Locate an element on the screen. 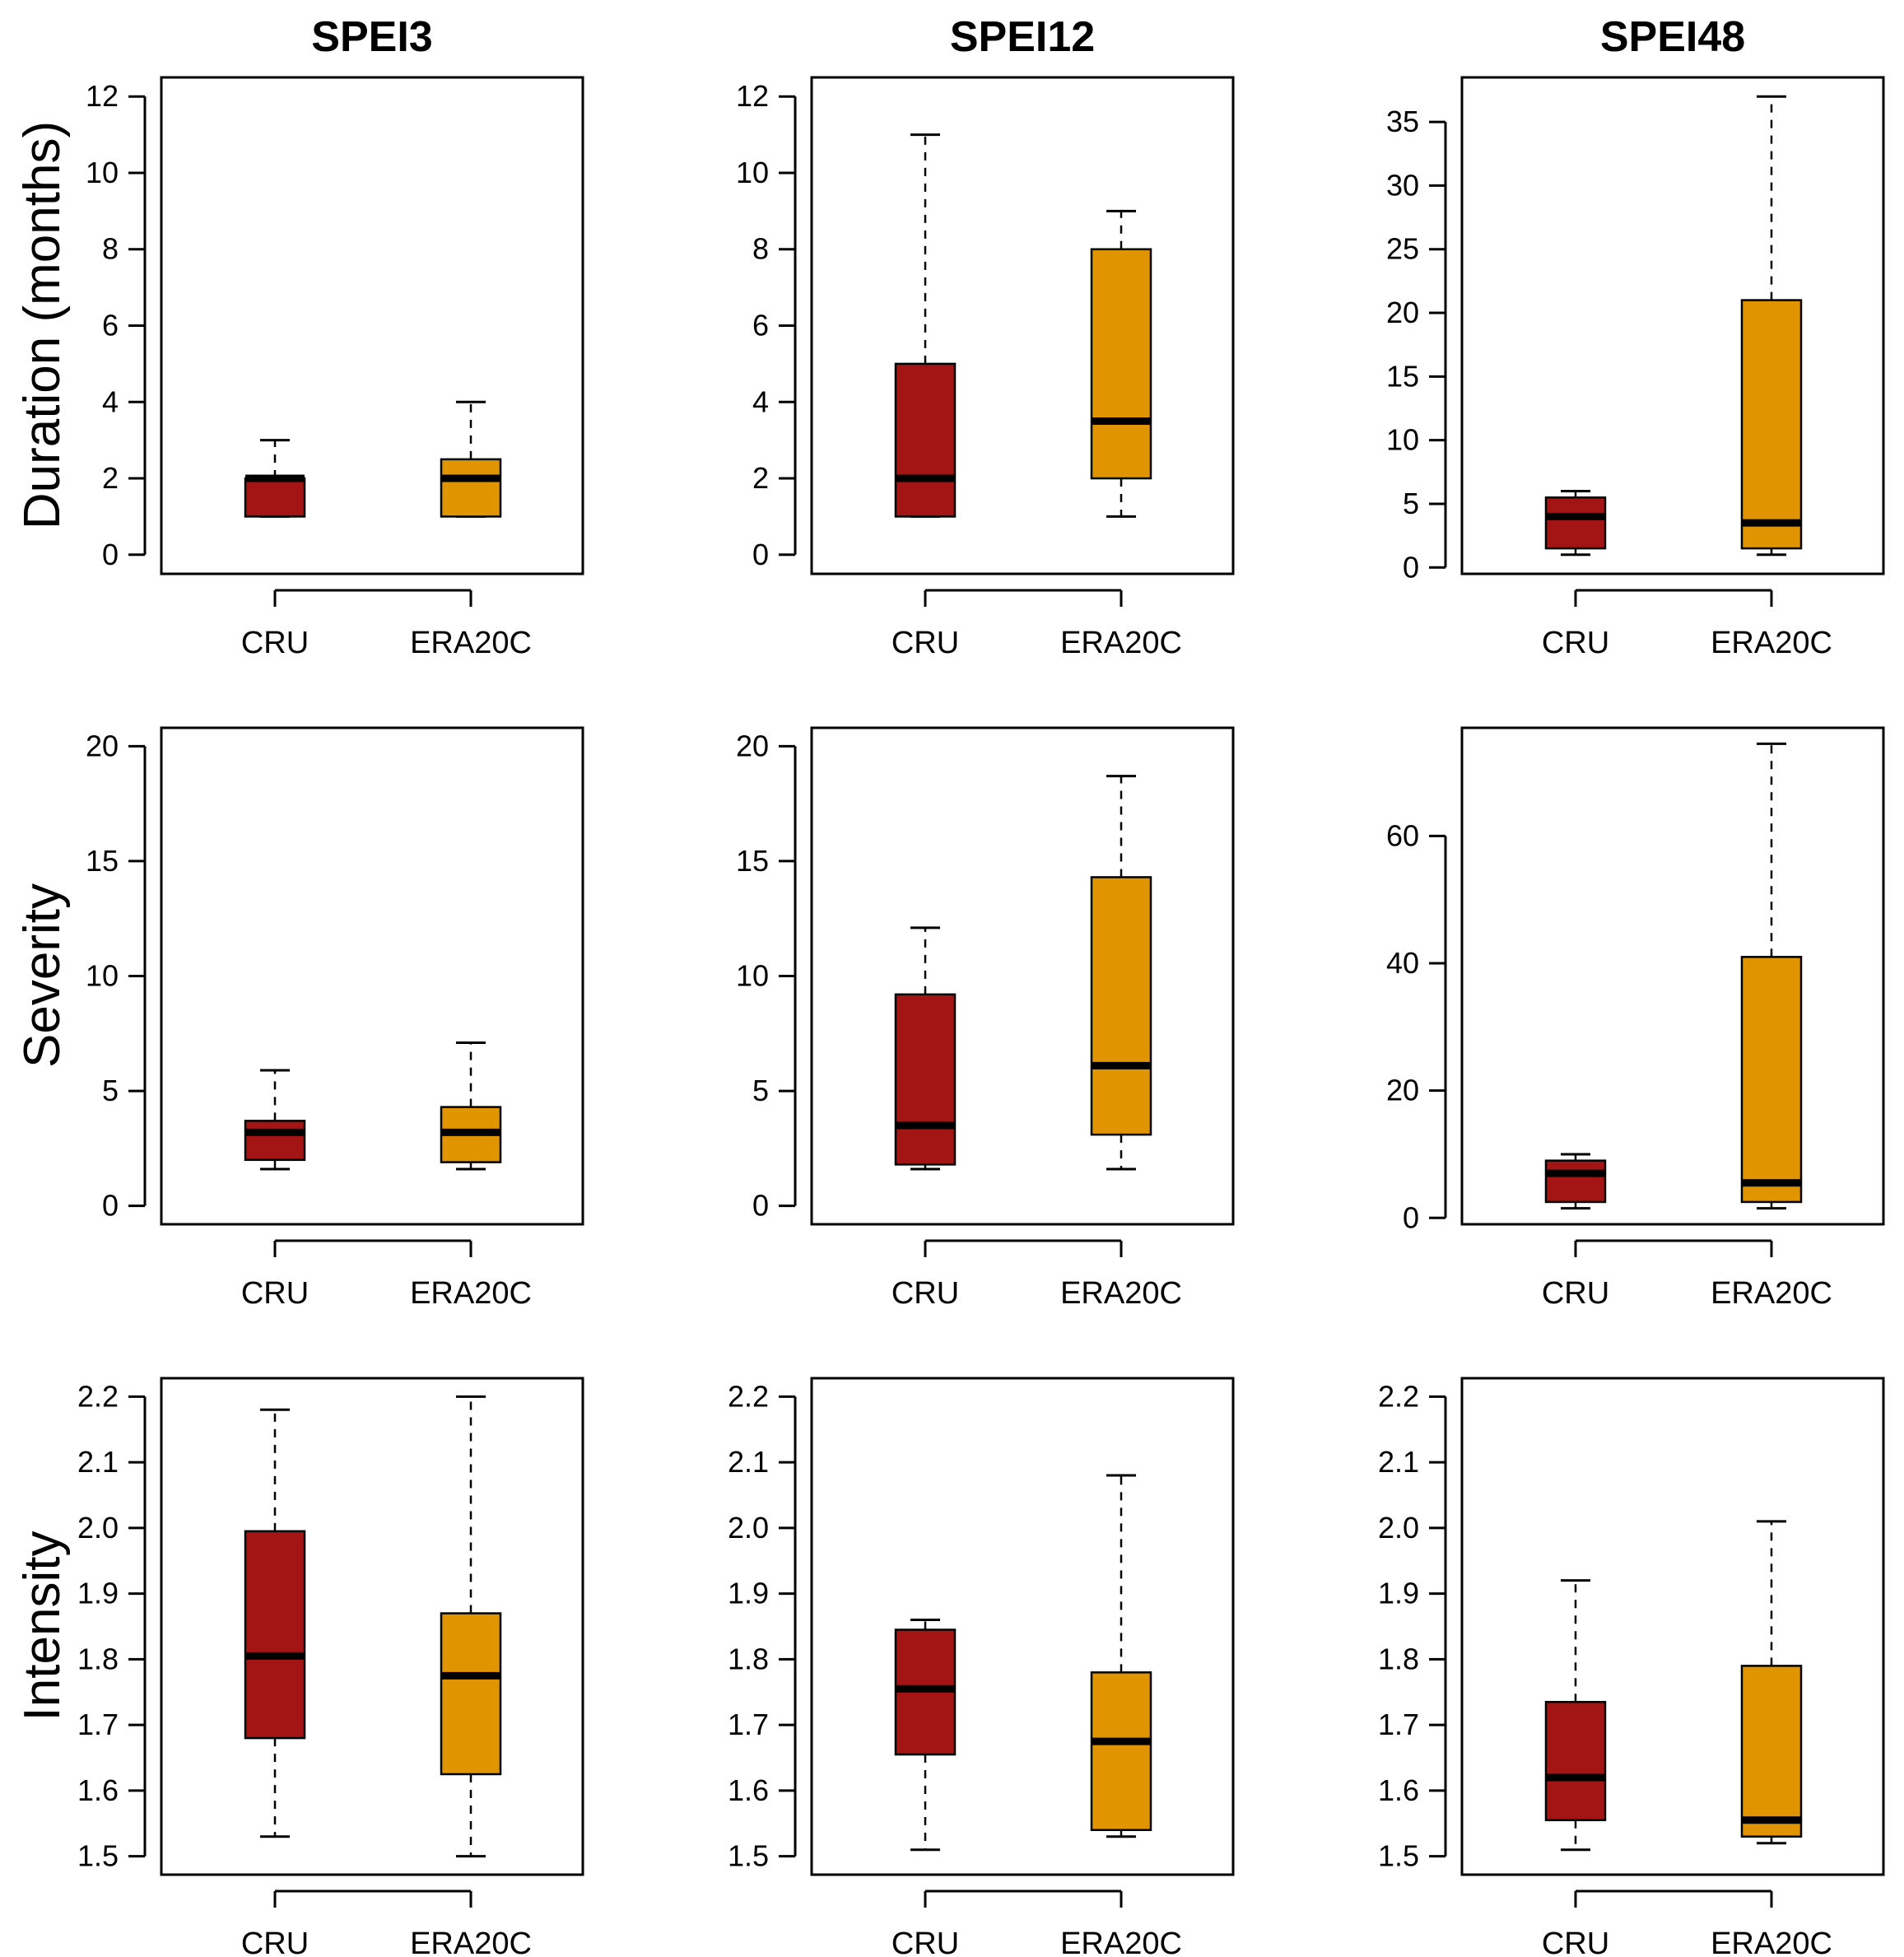 The image size is (1904, 1957). panel-1-0: 0 5 10 15 20 CRU ERA20C is located at coordinates (335, 1018).